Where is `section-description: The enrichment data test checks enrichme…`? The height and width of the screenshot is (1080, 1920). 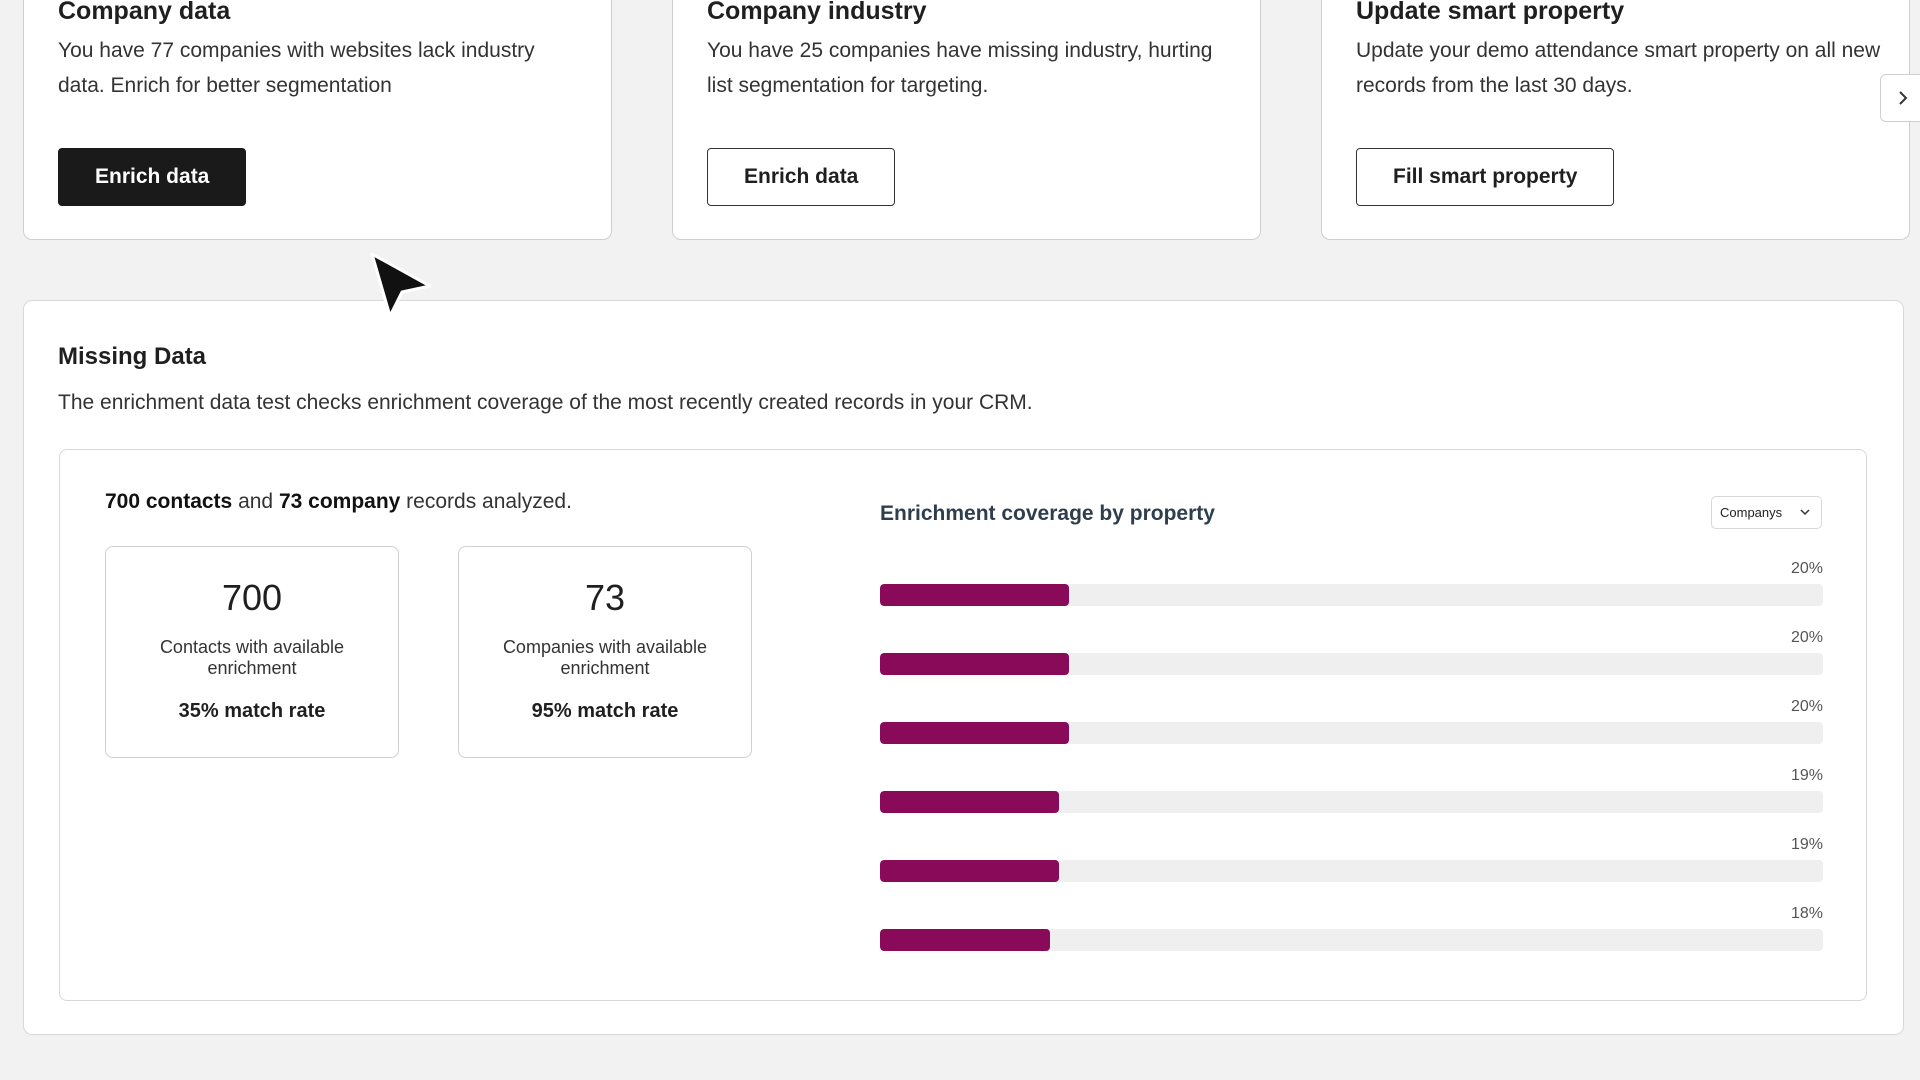
section-description: The enrichment data test checks enrichme… is located at coordinates (545, 402).